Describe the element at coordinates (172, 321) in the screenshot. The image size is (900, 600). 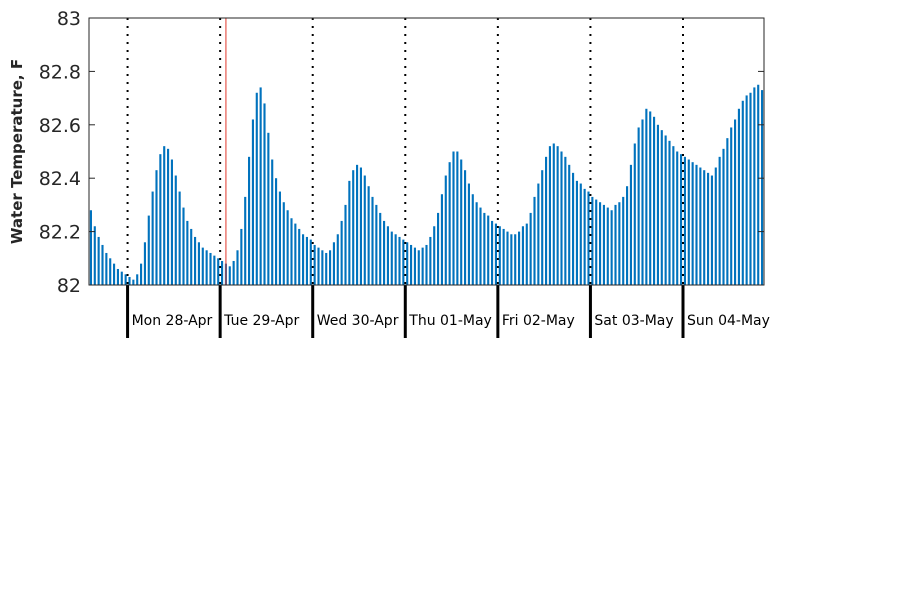
I see `day-label: Mon 28-Apr` at that location.